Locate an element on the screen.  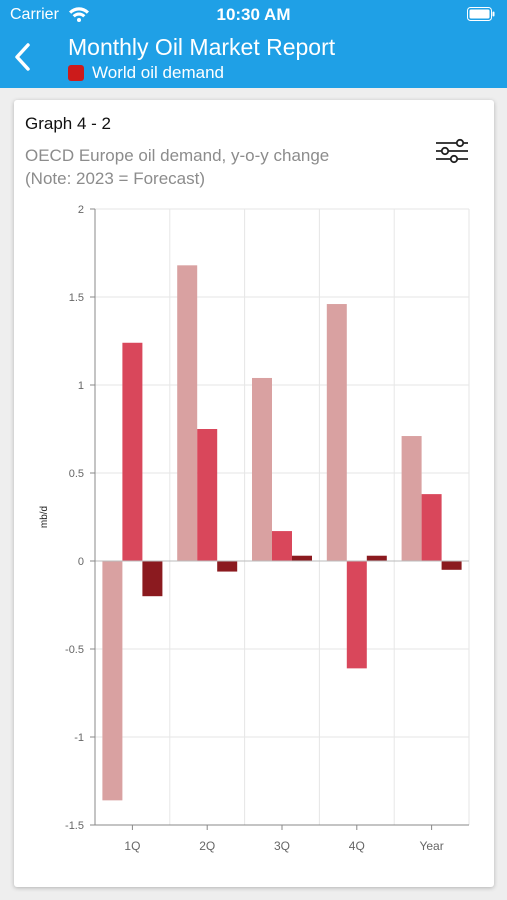
subtitle-label: World oil demand is located at coordinates (158, 72).